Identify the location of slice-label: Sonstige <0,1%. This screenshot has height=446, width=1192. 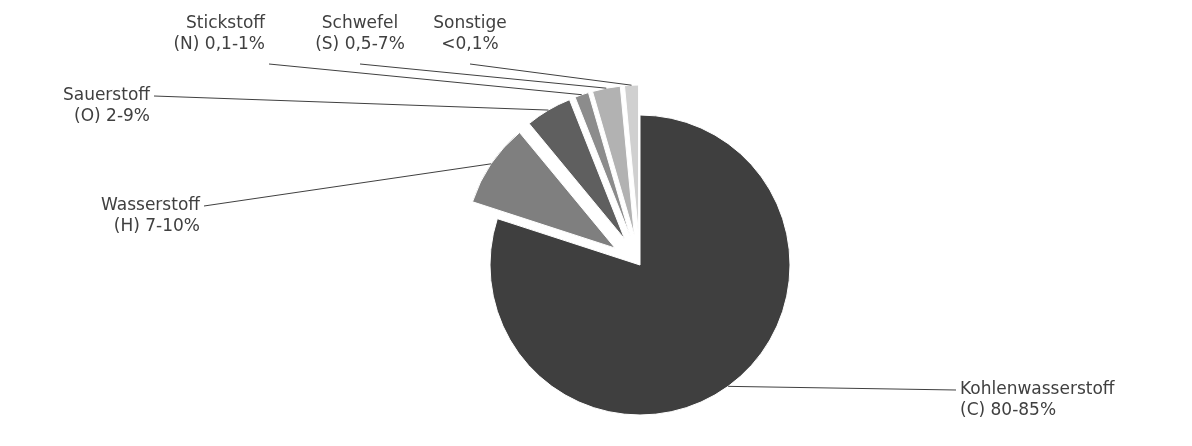
(470, 32).